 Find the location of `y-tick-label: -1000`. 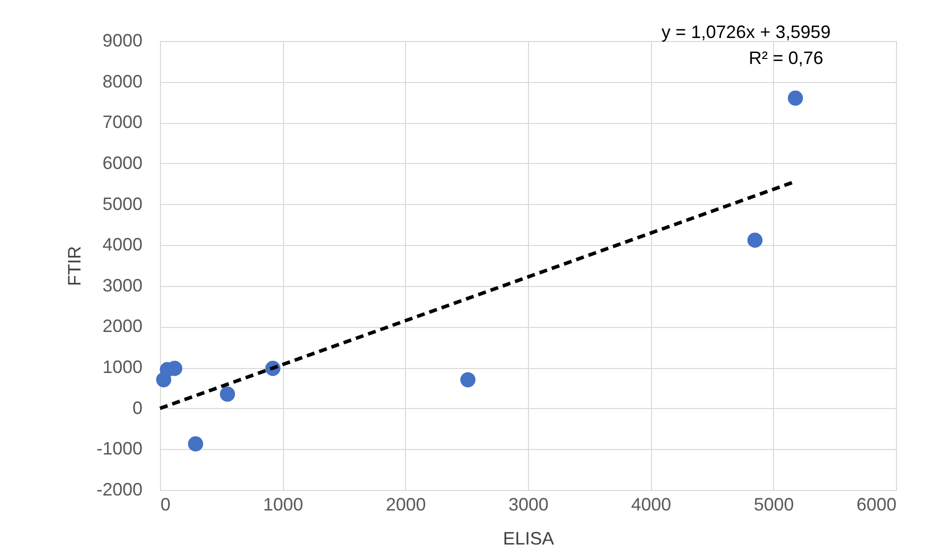

y-tick-label: -1000 is located at coordinates (119, 448).